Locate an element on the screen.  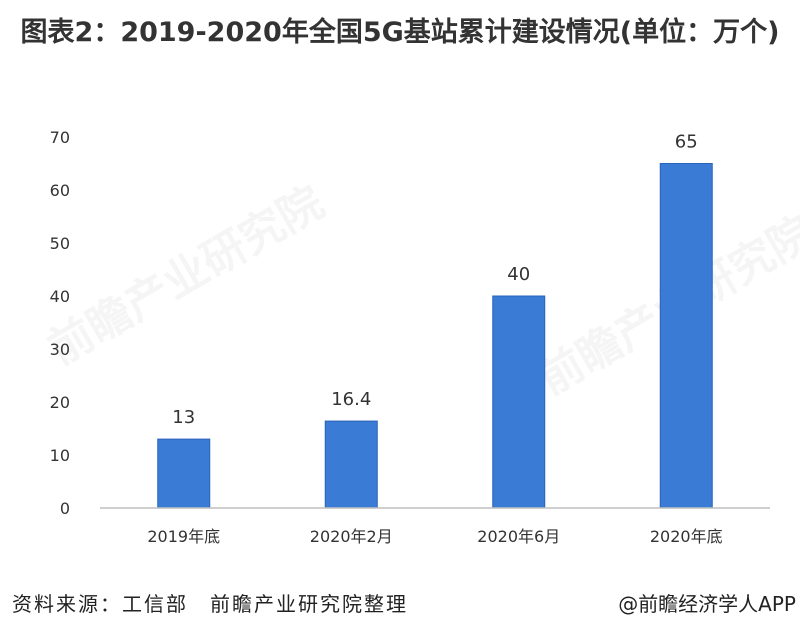
y-tick-label: 30 is located at coordinates (60, 349).